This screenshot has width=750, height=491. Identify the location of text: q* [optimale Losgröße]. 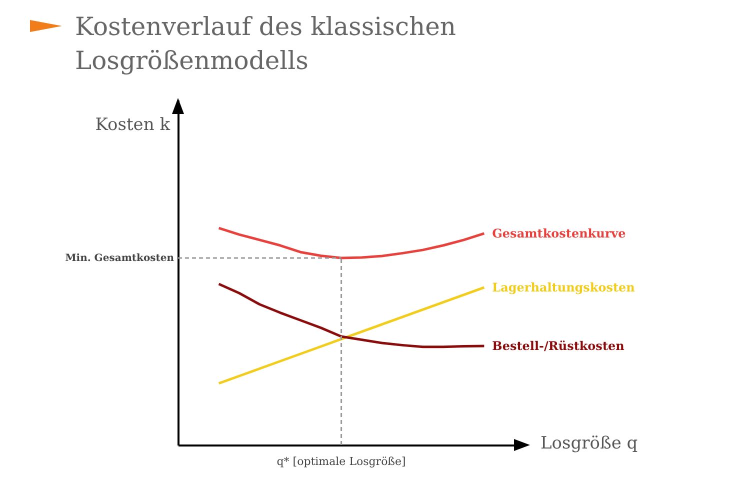
(341, 461).